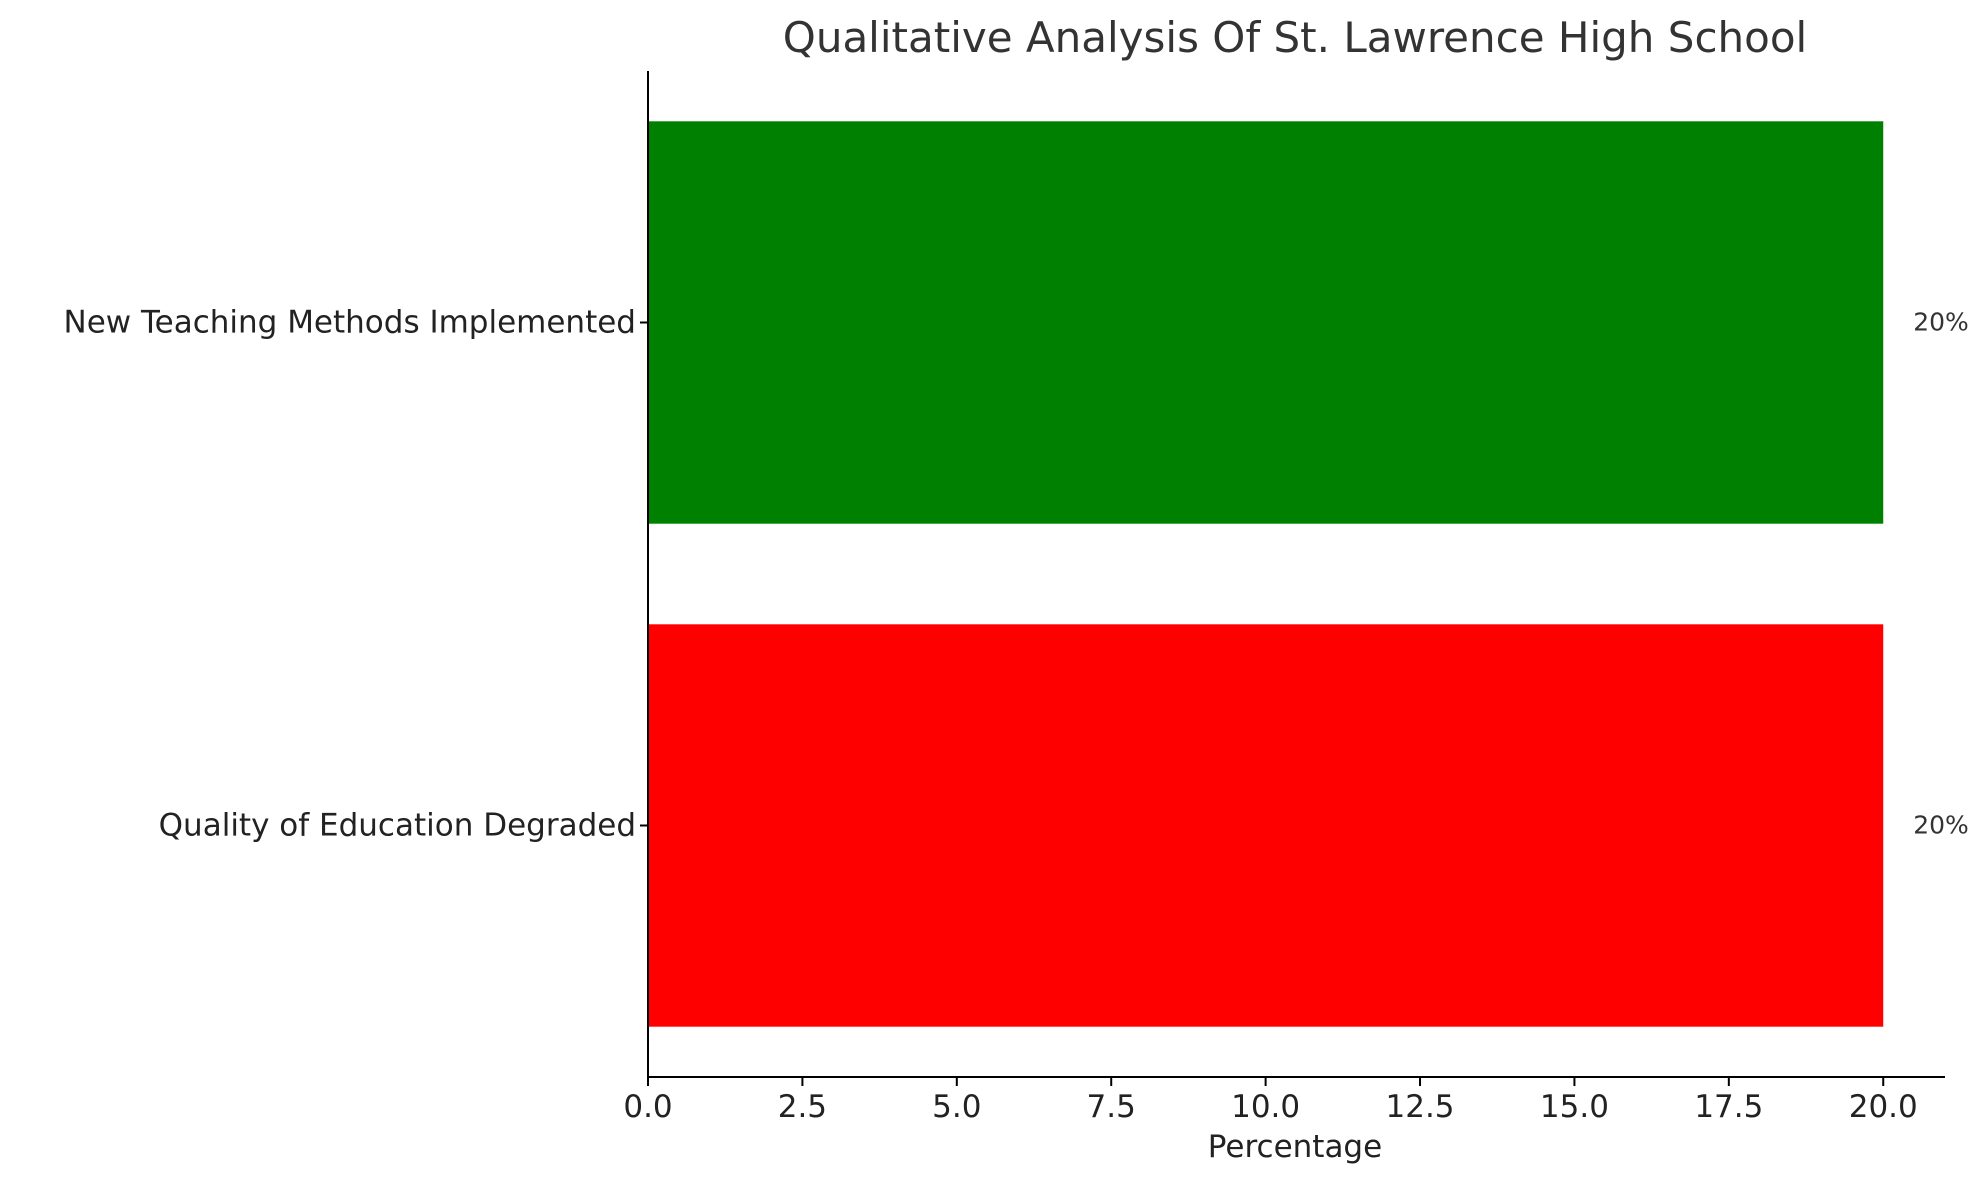 The image size is (1986, 1180). I want to click on value-labels-layer: 20% 20%, so click(1941, 574).